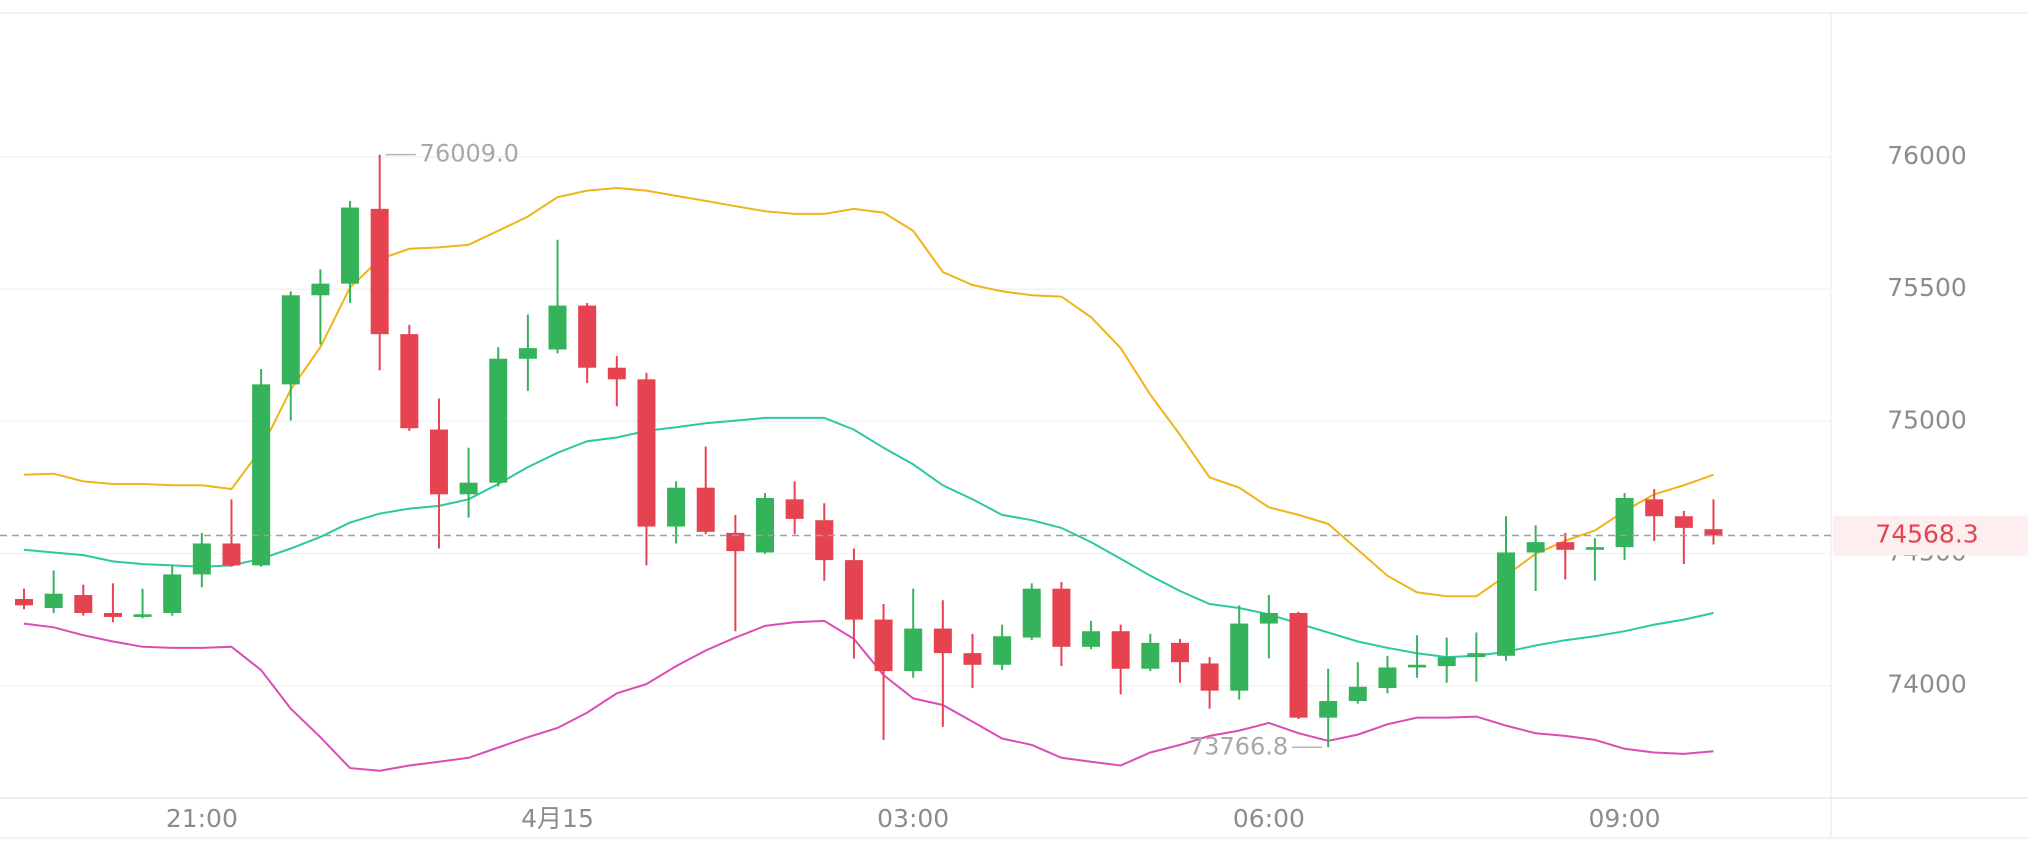 Image resolution: width=2028 pixels, height=859 pixels. I want to click on y-tick-label: 75000, so click(1927, 419).